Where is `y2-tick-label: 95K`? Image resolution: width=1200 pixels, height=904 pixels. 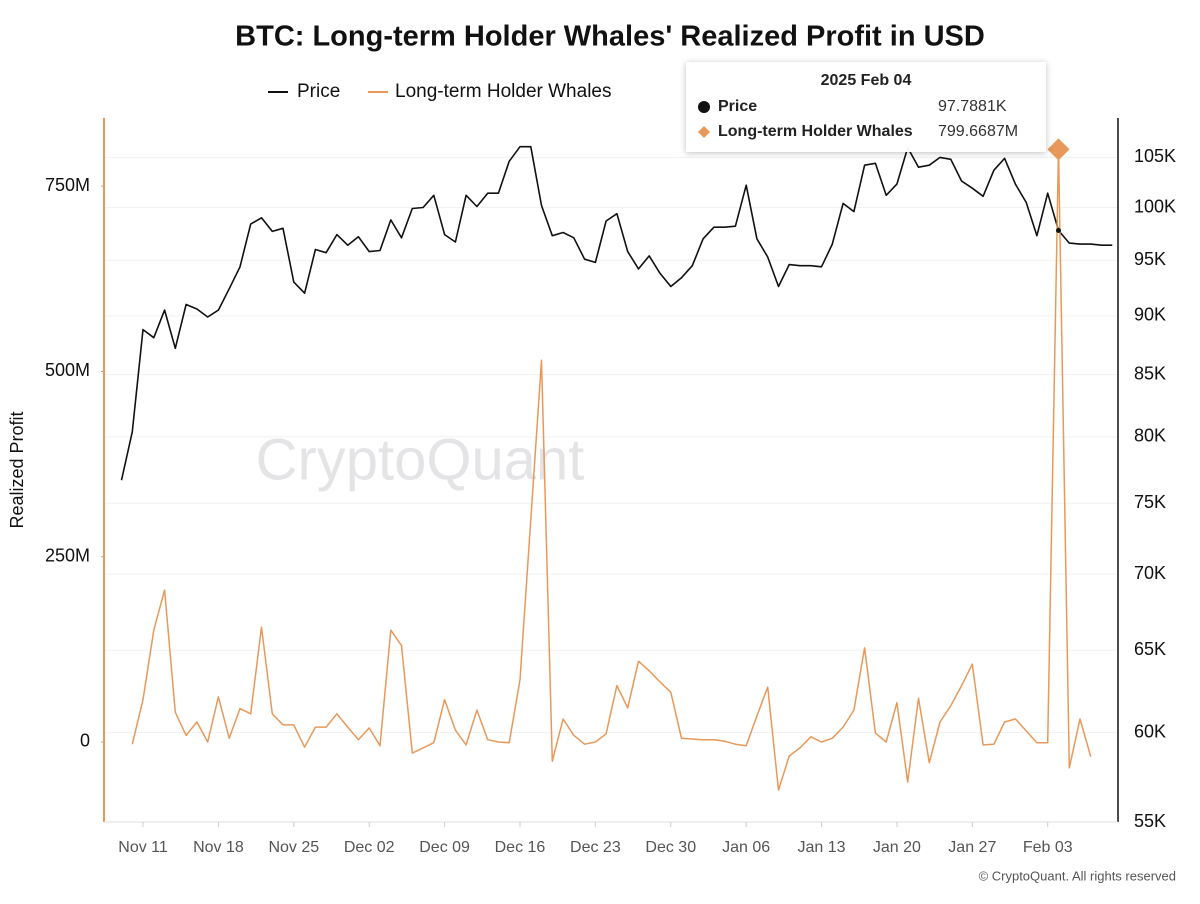
y2-tick-label: 95K is located at coordinates (1150, 259).